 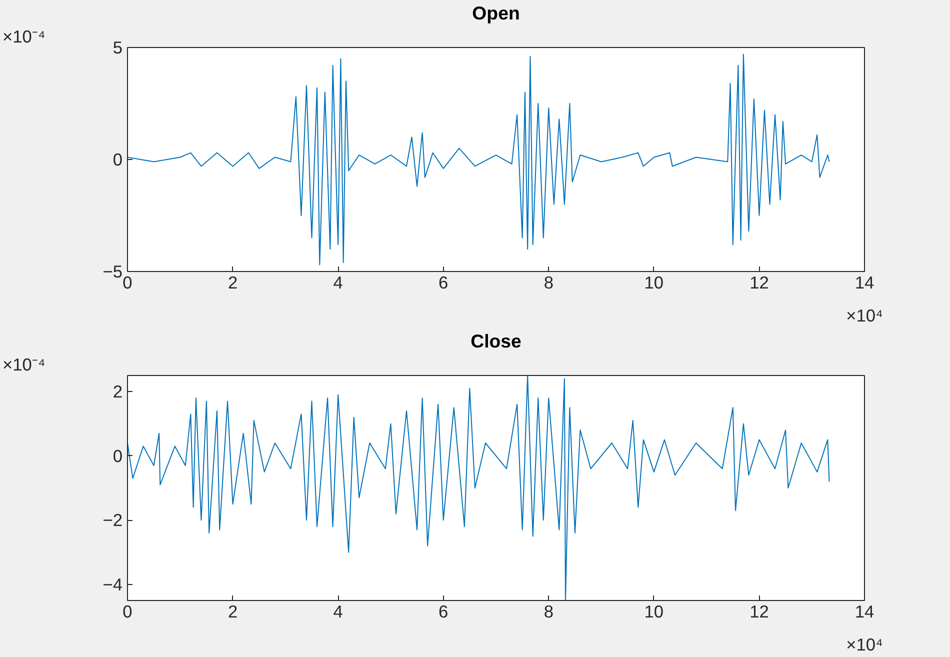 What do you see at coordinates (117, 392) in the screenshot?
I see `y-tick-label: 2` at bounding box center [117, 392].